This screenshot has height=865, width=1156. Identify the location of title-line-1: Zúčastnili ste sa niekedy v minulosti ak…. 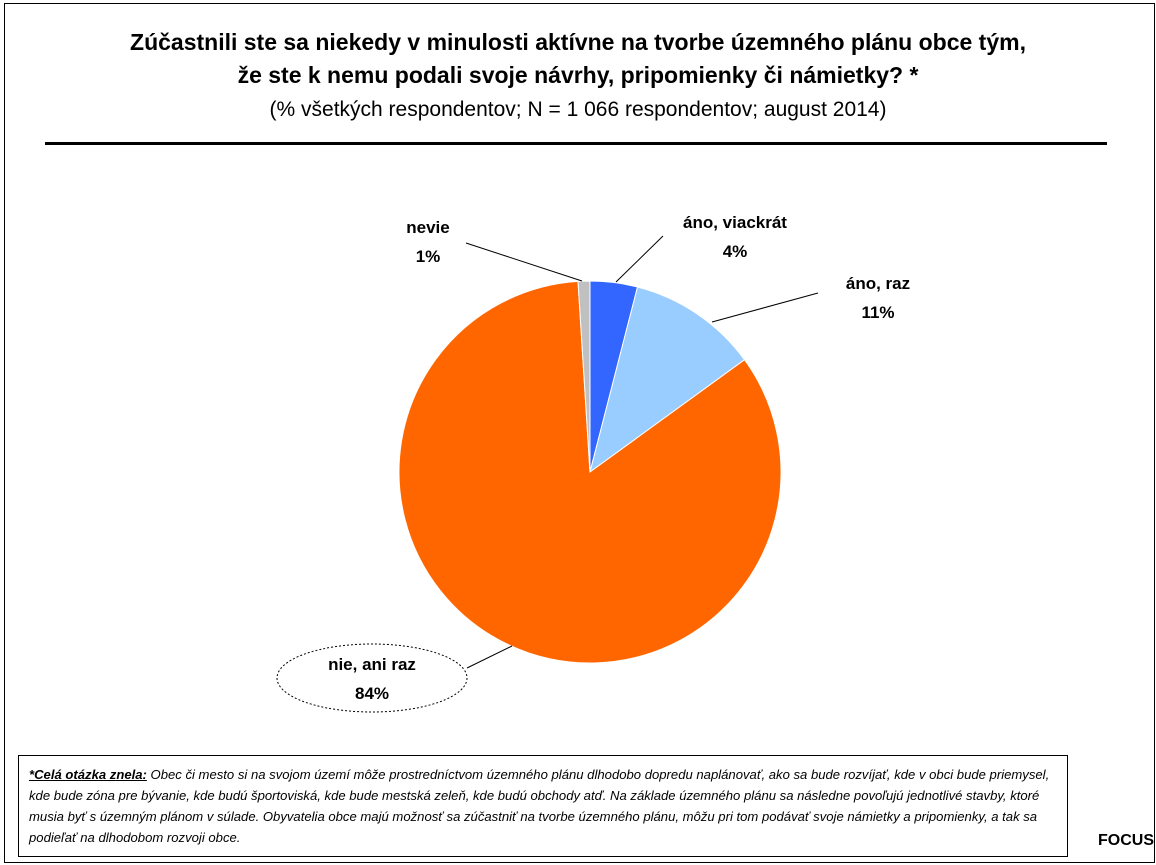
(578, 42).